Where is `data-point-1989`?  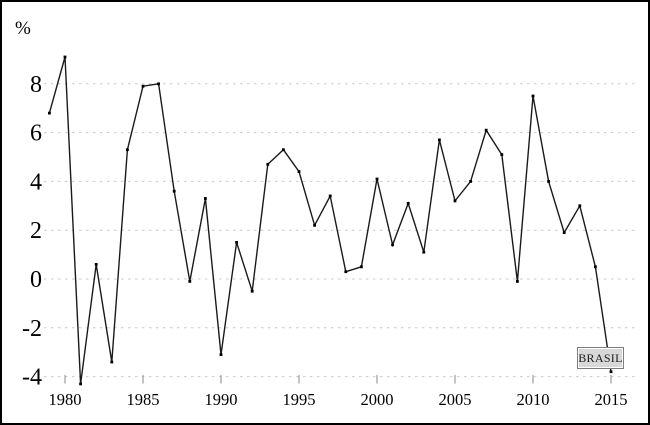 data-point-1989 is located at coordinates (205, 198).